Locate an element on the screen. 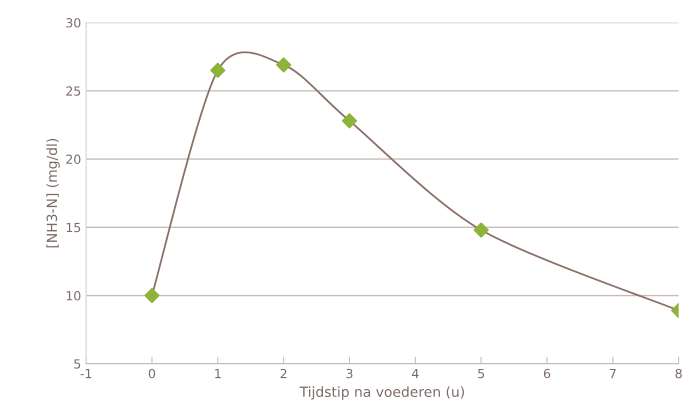  y-tick-label: 15 is located at coordinates (73, 227).